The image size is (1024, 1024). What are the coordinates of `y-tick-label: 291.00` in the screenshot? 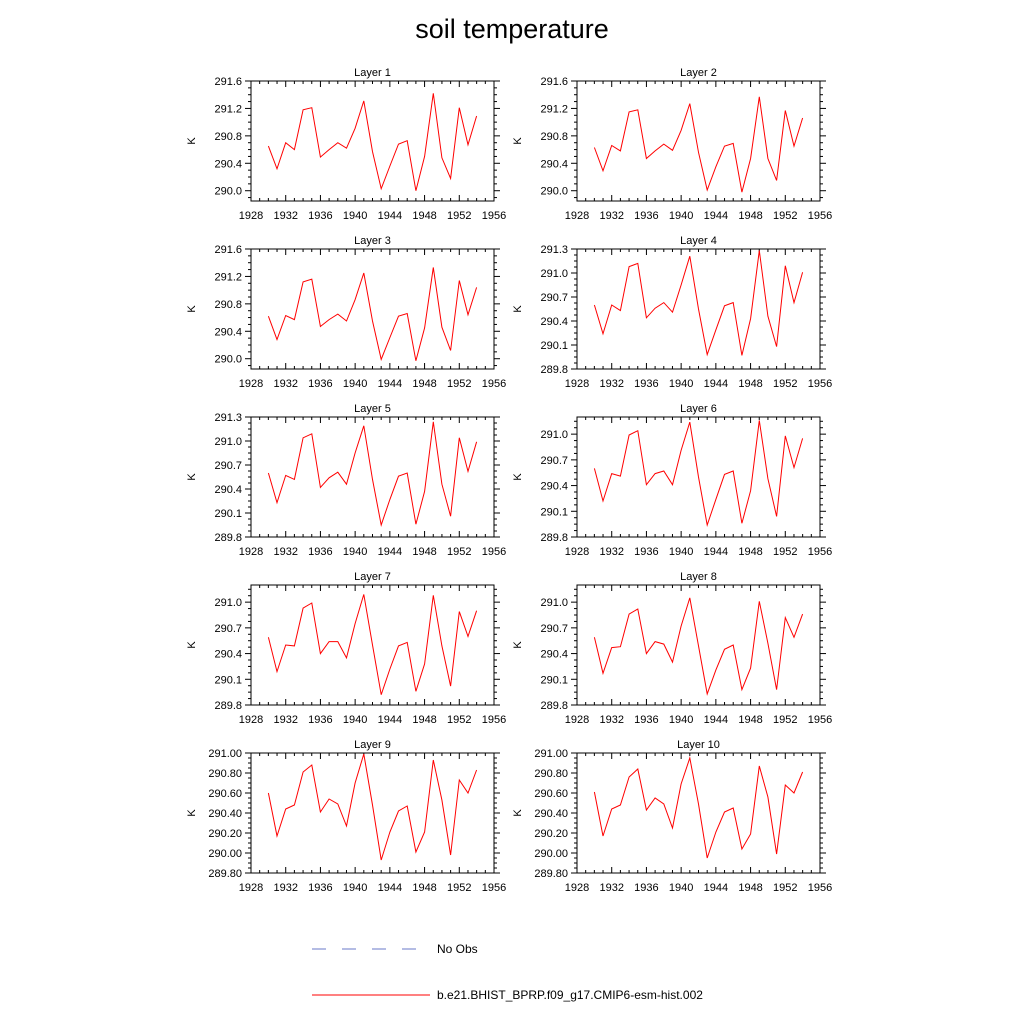 It's located at (225, 754).